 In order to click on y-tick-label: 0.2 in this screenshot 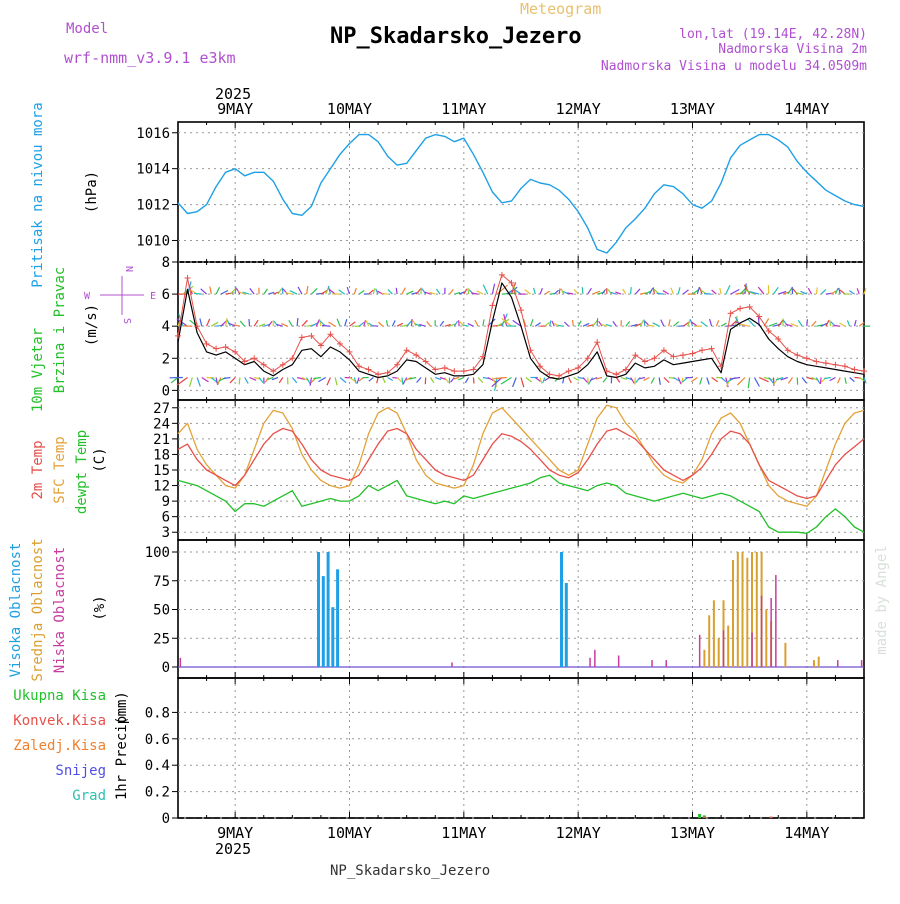, I will do `click(157, 793)`.